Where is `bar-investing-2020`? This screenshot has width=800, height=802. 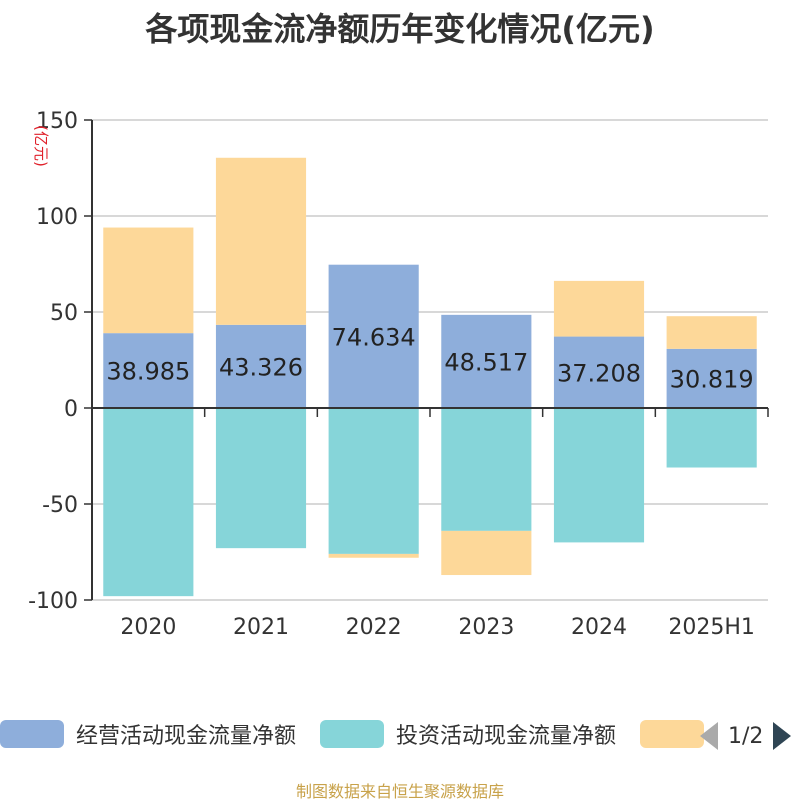 bar-investing-2020 is located at coordinates (148, 502).